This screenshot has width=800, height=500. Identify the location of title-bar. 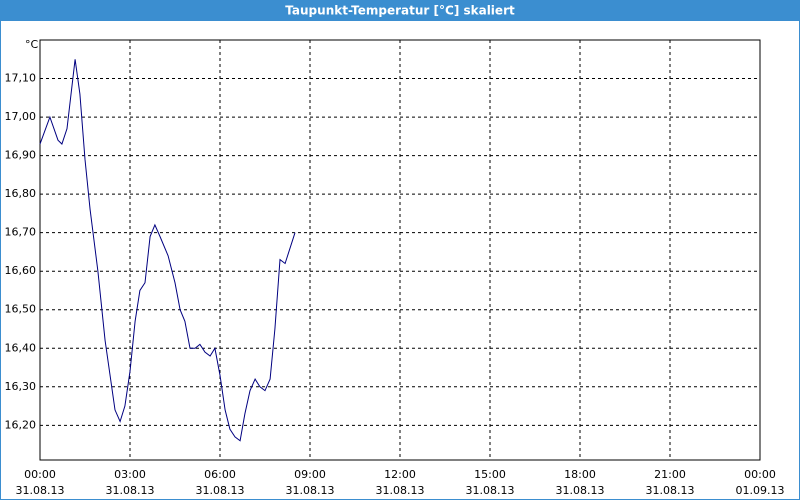
(400, 10).